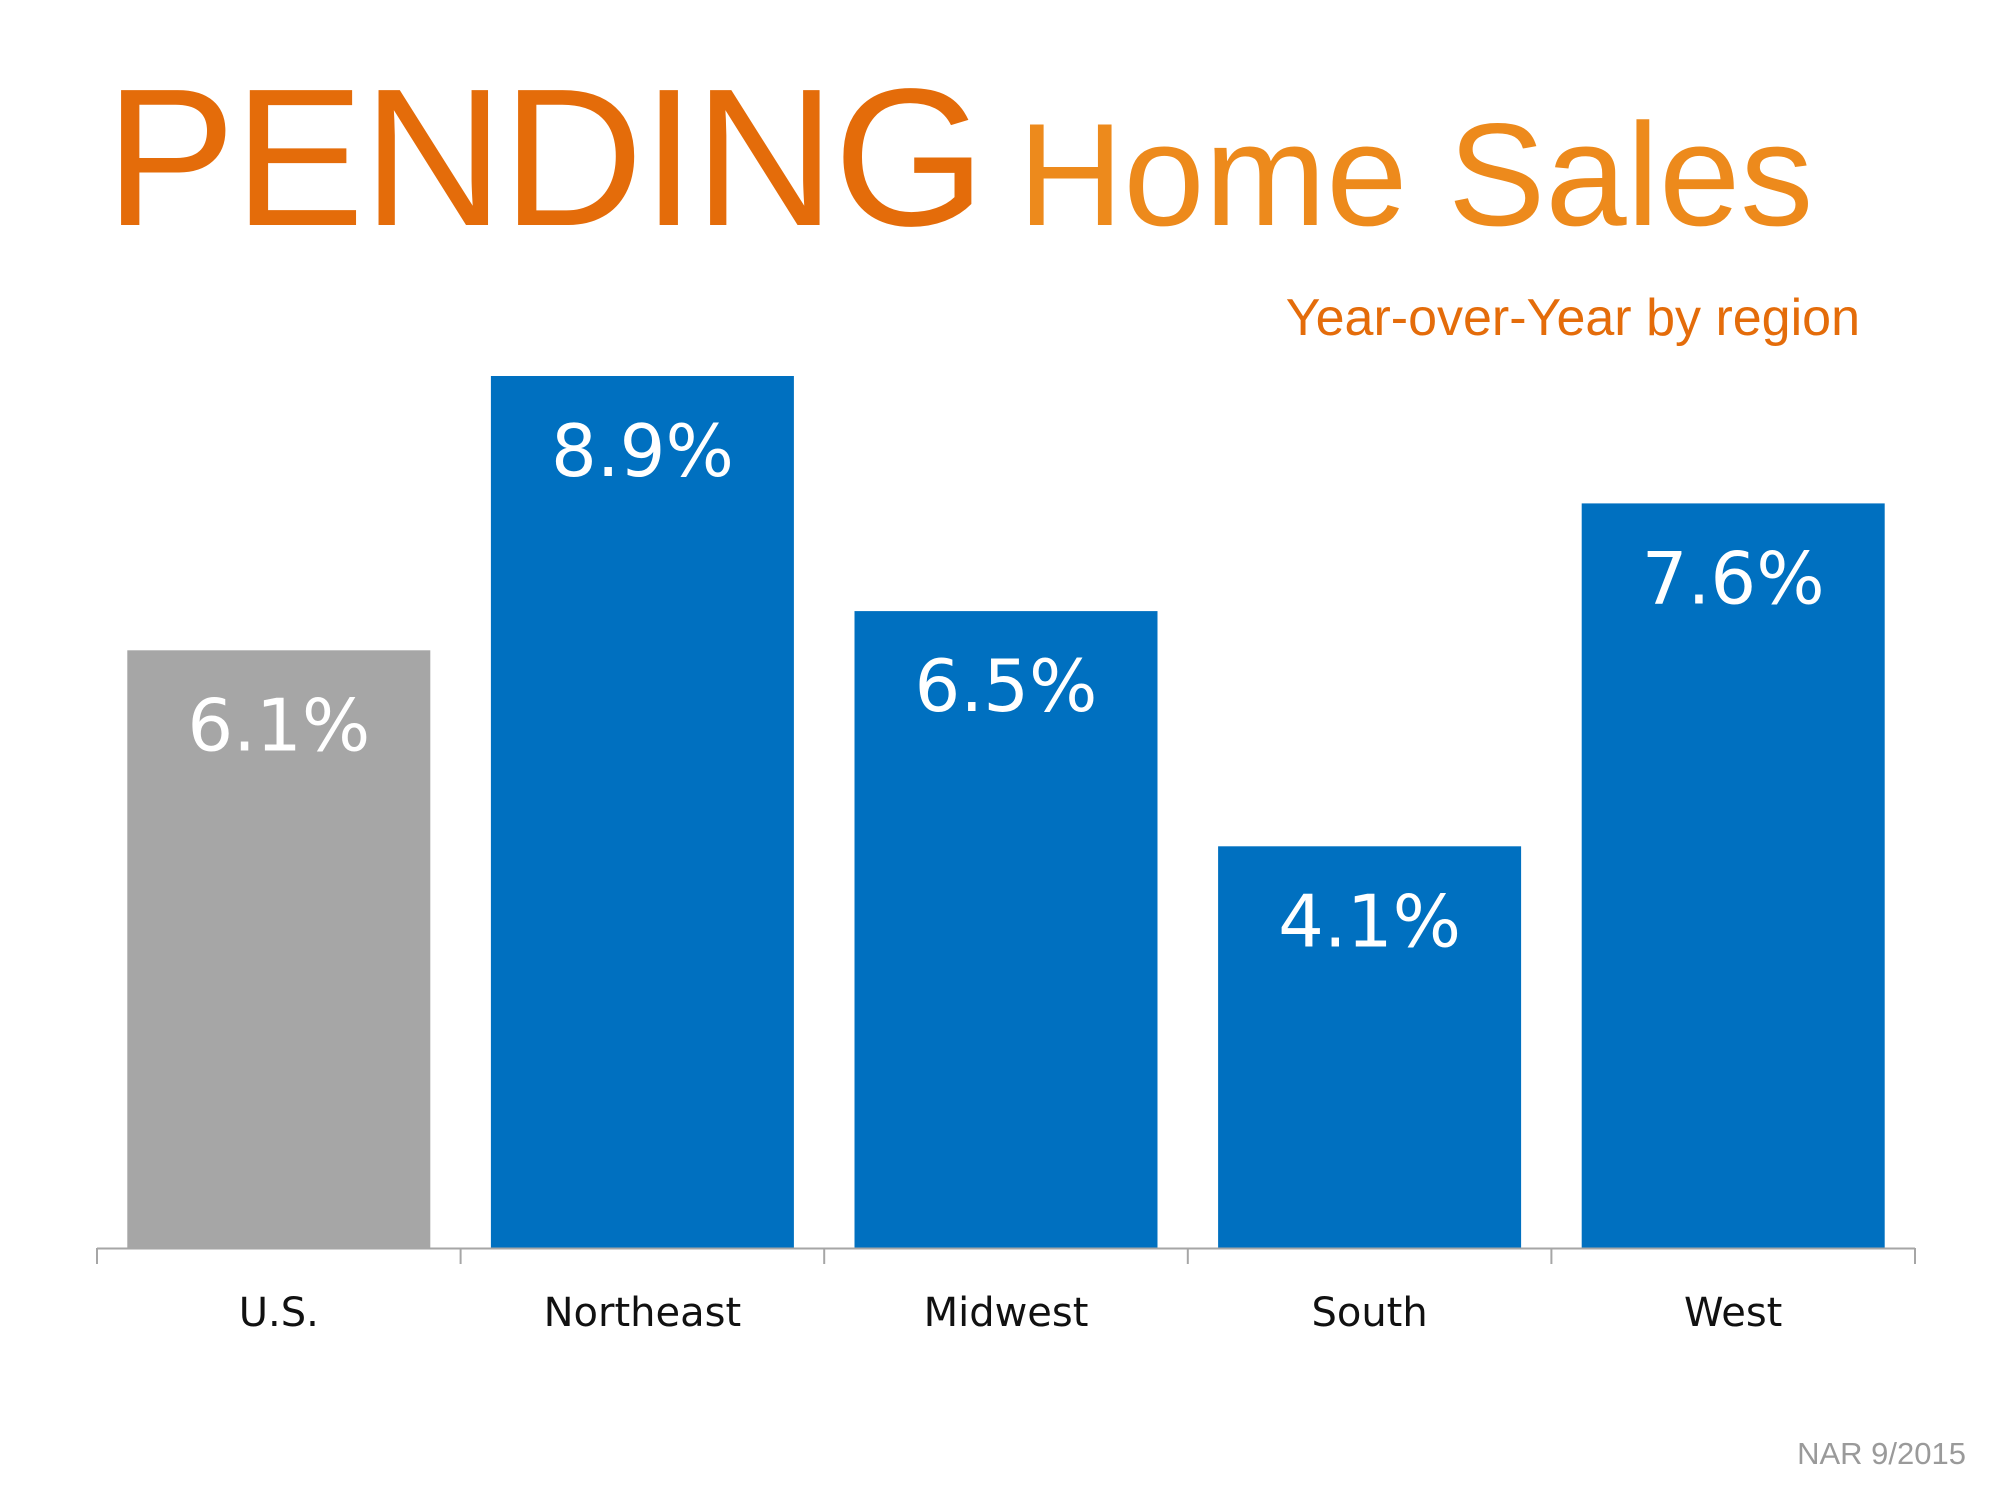  What do you see at coordinates (278, 725) in the screenshot?
I see `data-label: 6.1%` at bounding box center [278, 725].